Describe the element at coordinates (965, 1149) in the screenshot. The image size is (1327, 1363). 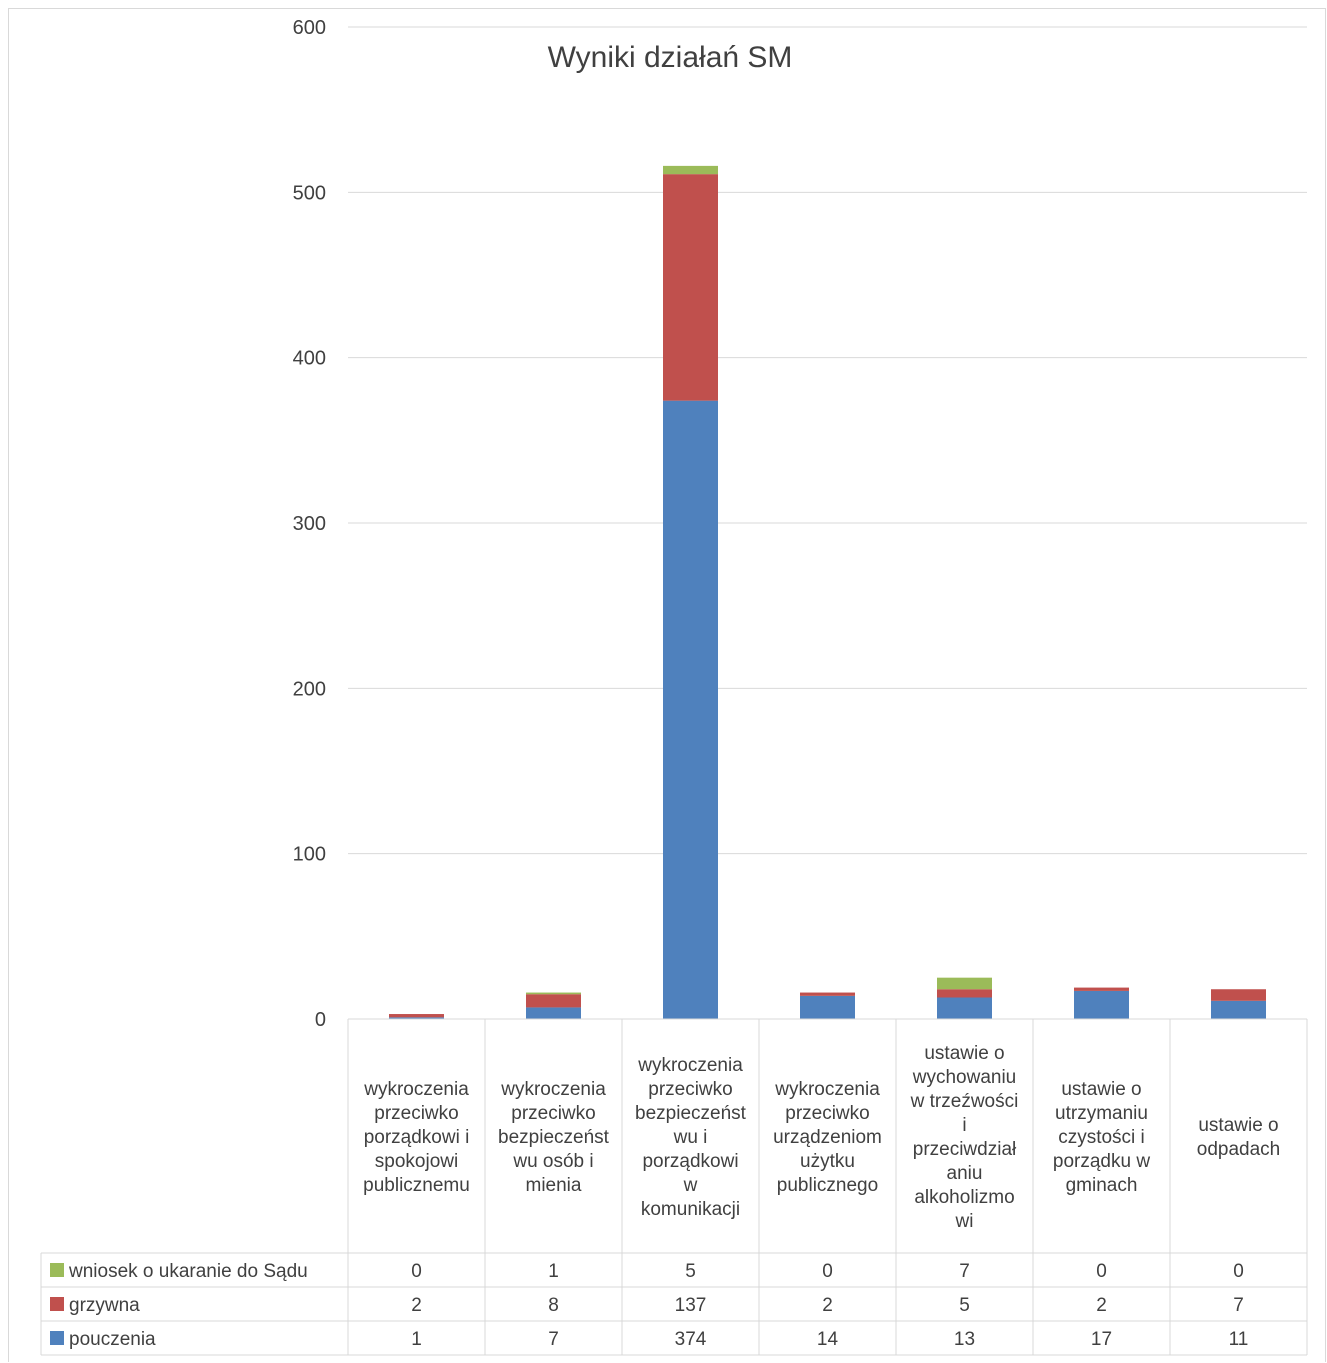
I see `category-label: przeciwdział` at that location.